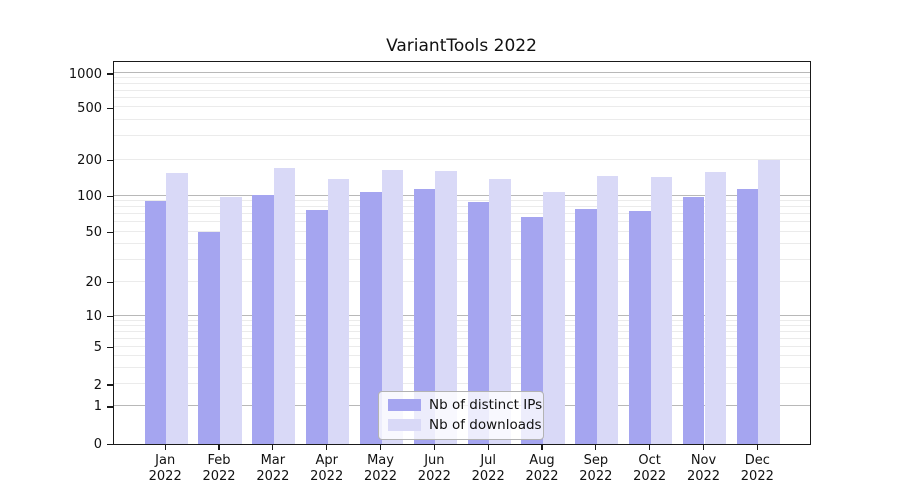  Describe the element at coordinates (97, 348) in the screenshot. I see `y-axis-tick-label: 5` at that location.